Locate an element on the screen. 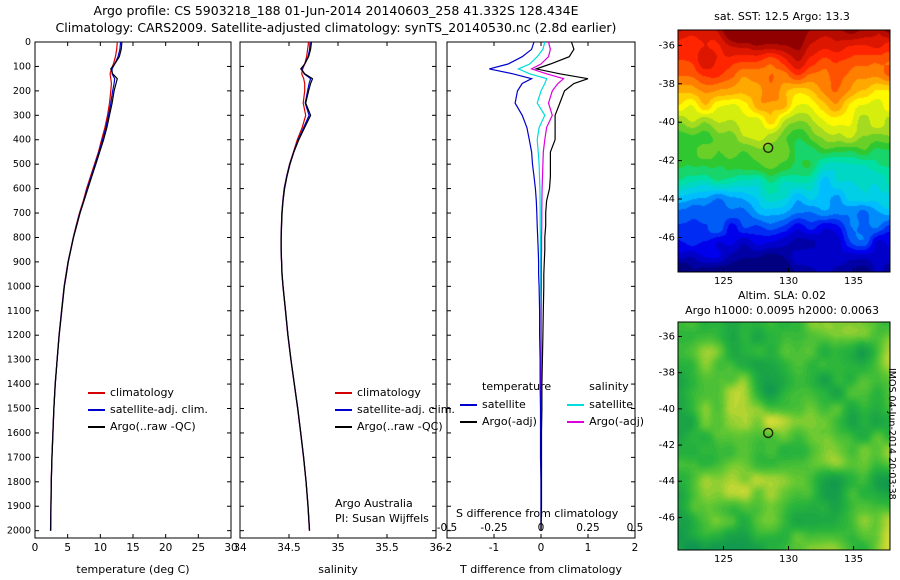  svg-text: 10 is located at coordinates (100, 548).